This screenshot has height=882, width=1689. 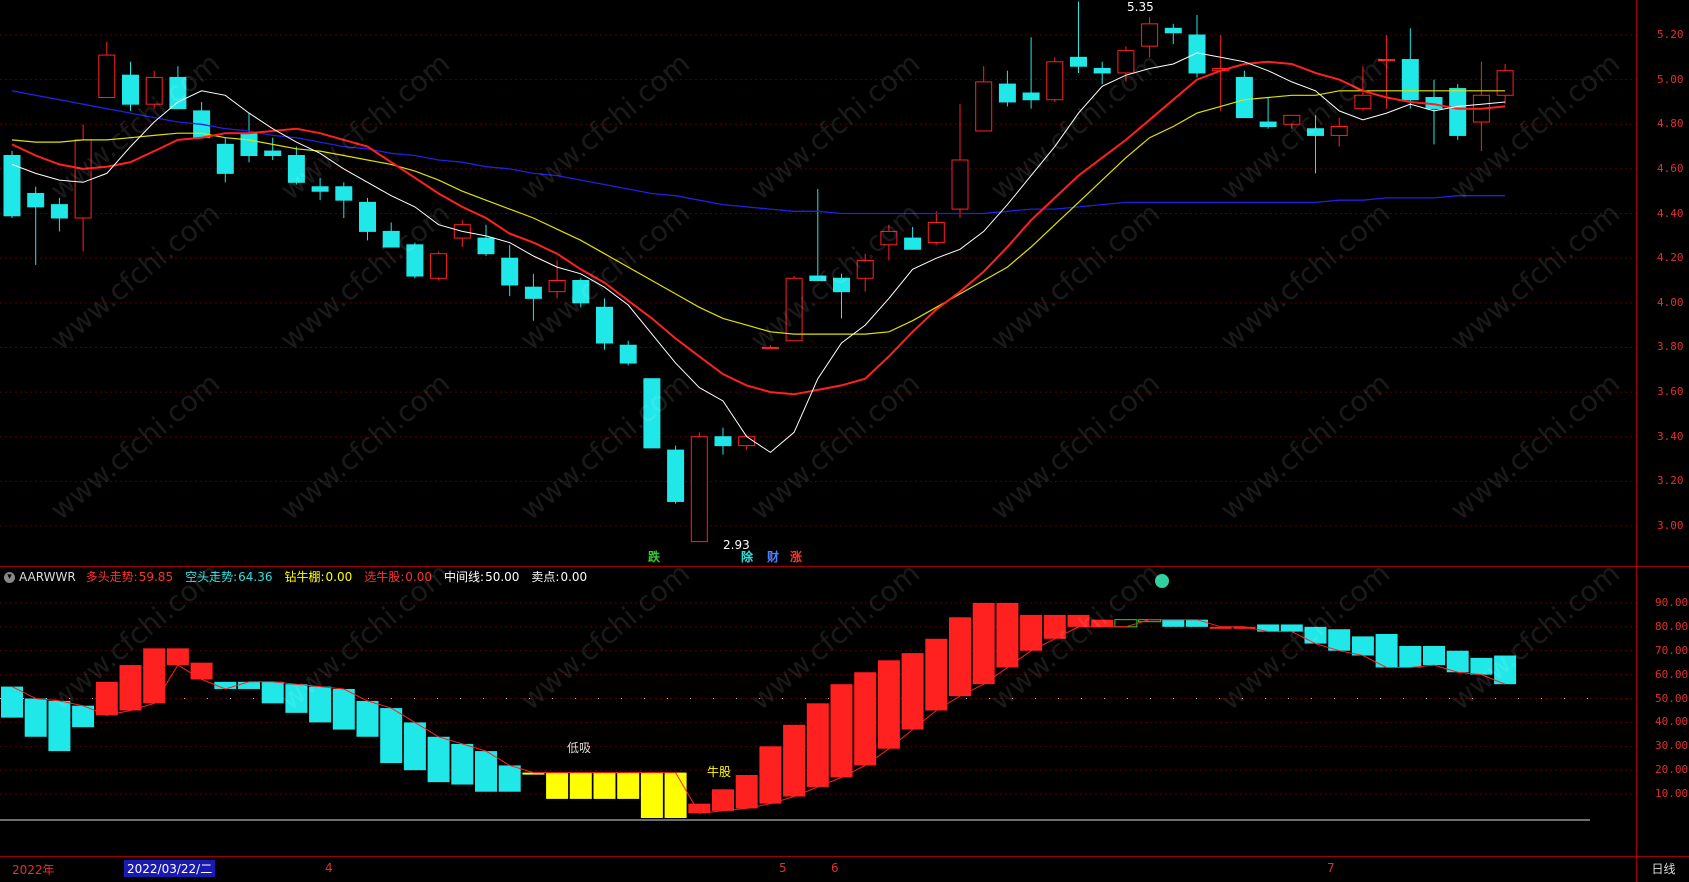 What do you see at coordinates (1672, 746) in the screenshot?
I see `indicator-tick-label: 30.00` at bounding box center [1672, 746].